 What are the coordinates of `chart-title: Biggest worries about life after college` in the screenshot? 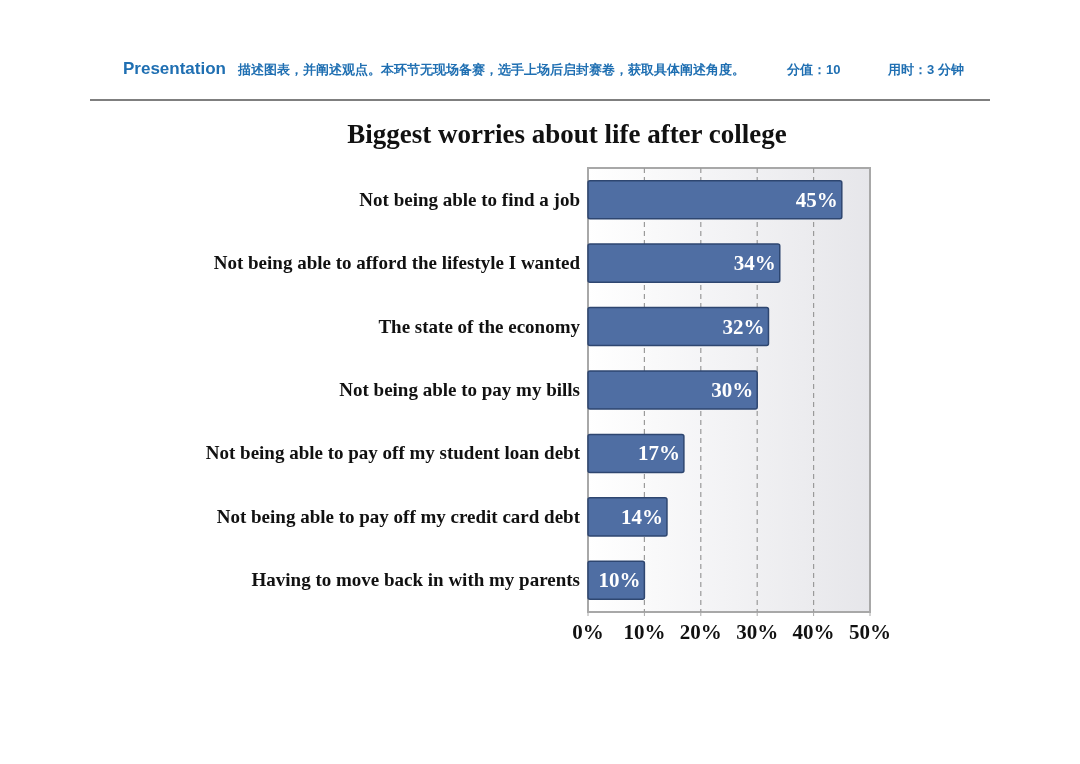 It's located at (567, 134).